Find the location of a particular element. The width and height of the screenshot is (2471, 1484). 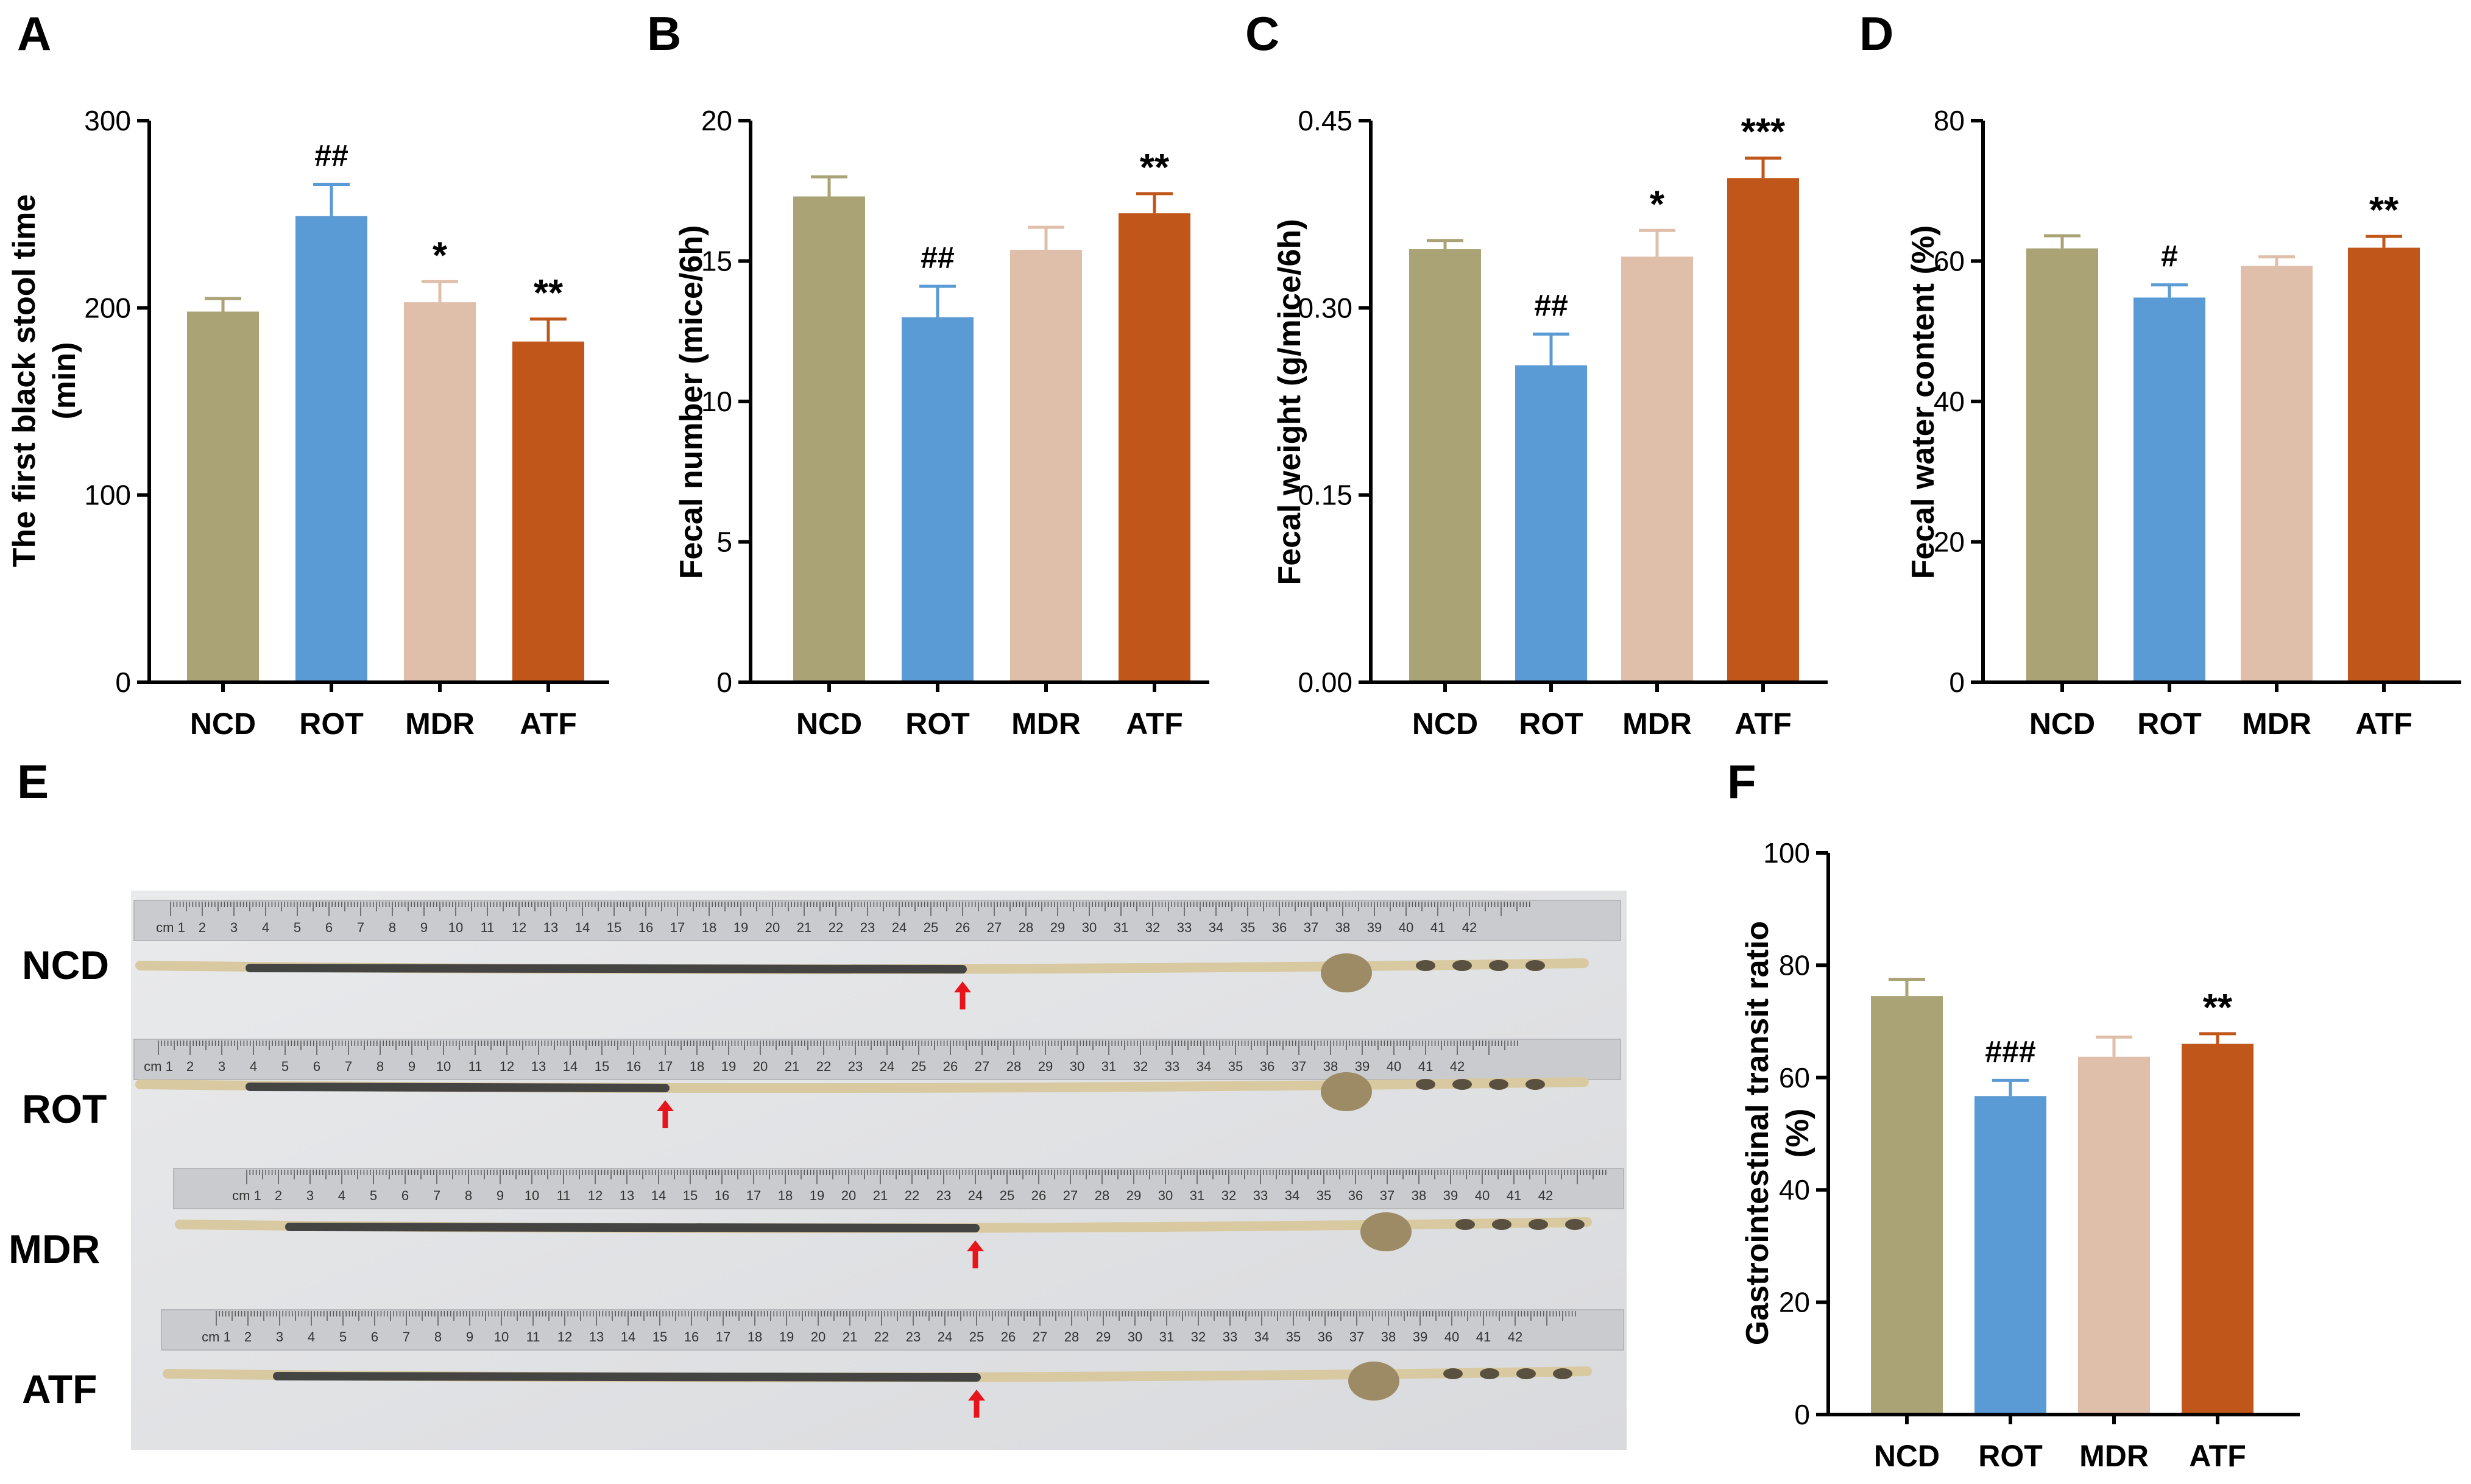

significance-rot: ### is located at coordinates (2010, 1051).